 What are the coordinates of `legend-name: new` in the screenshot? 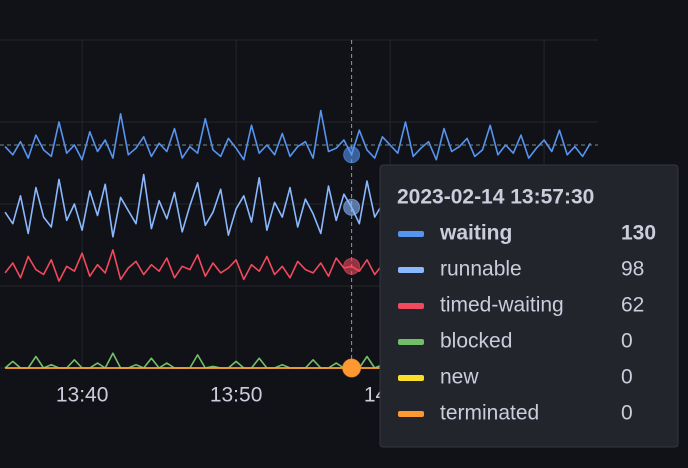 It's located at (459, 377).